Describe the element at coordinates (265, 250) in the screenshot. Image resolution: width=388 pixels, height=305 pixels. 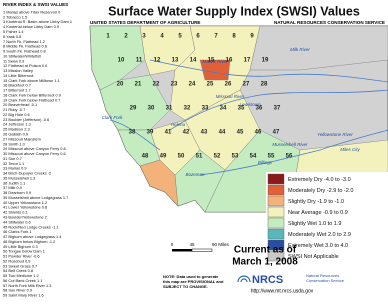
I see `date-line: Current as of` at that location.